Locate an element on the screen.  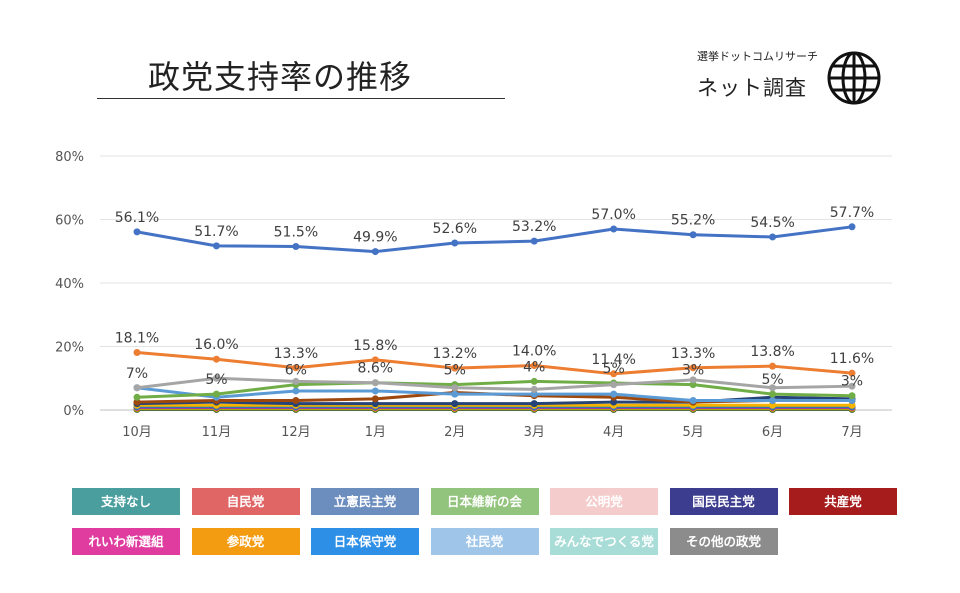
data-label: 8.6% is located at coordinates (376, 369).